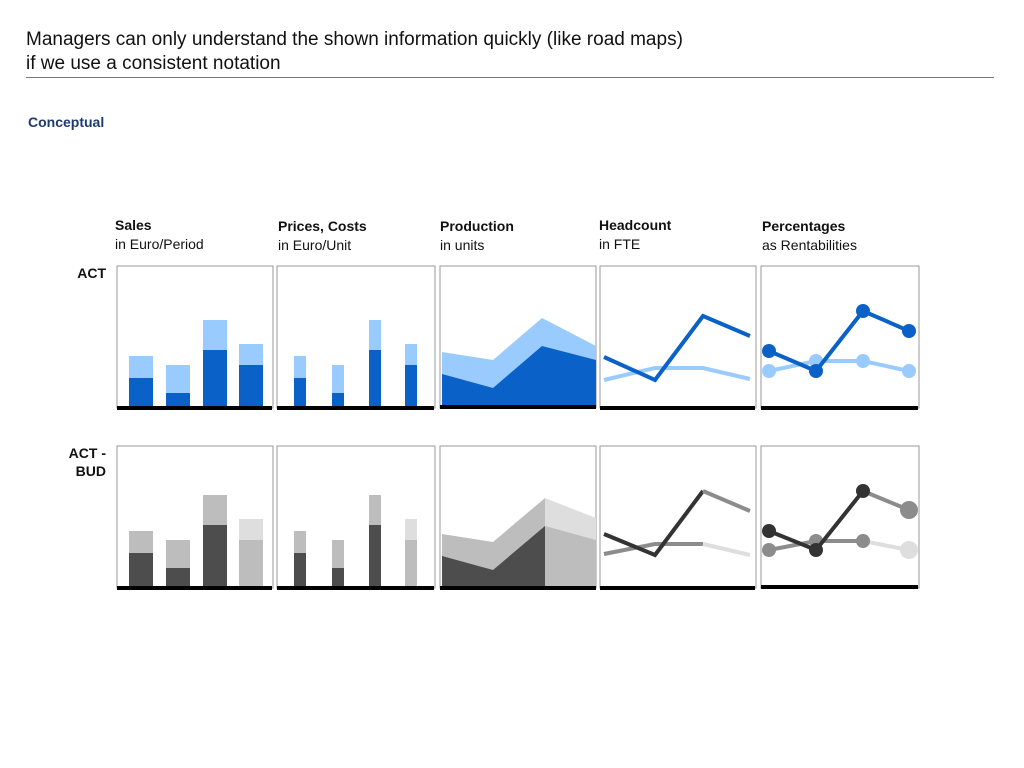  What do you see at coordinates (654, 523) in the screenshot?
I see `series-line-actual` at bounding box center [654, 523].